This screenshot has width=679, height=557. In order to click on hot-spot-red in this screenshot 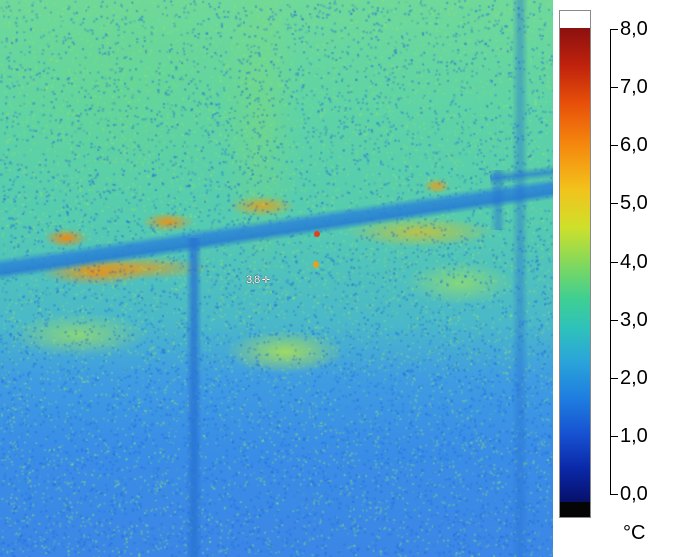, I will do `click(317, 234)`.